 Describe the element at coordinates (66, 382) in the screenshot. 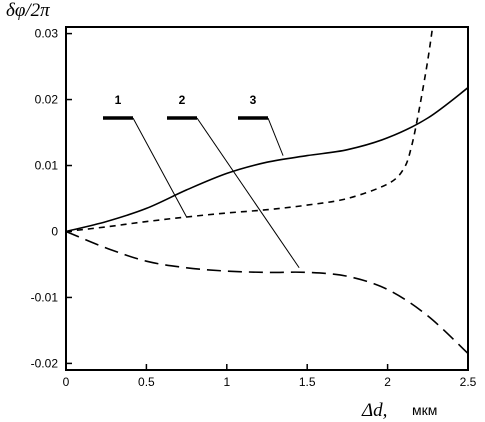

I see `x-tick-label: 0` at that location.